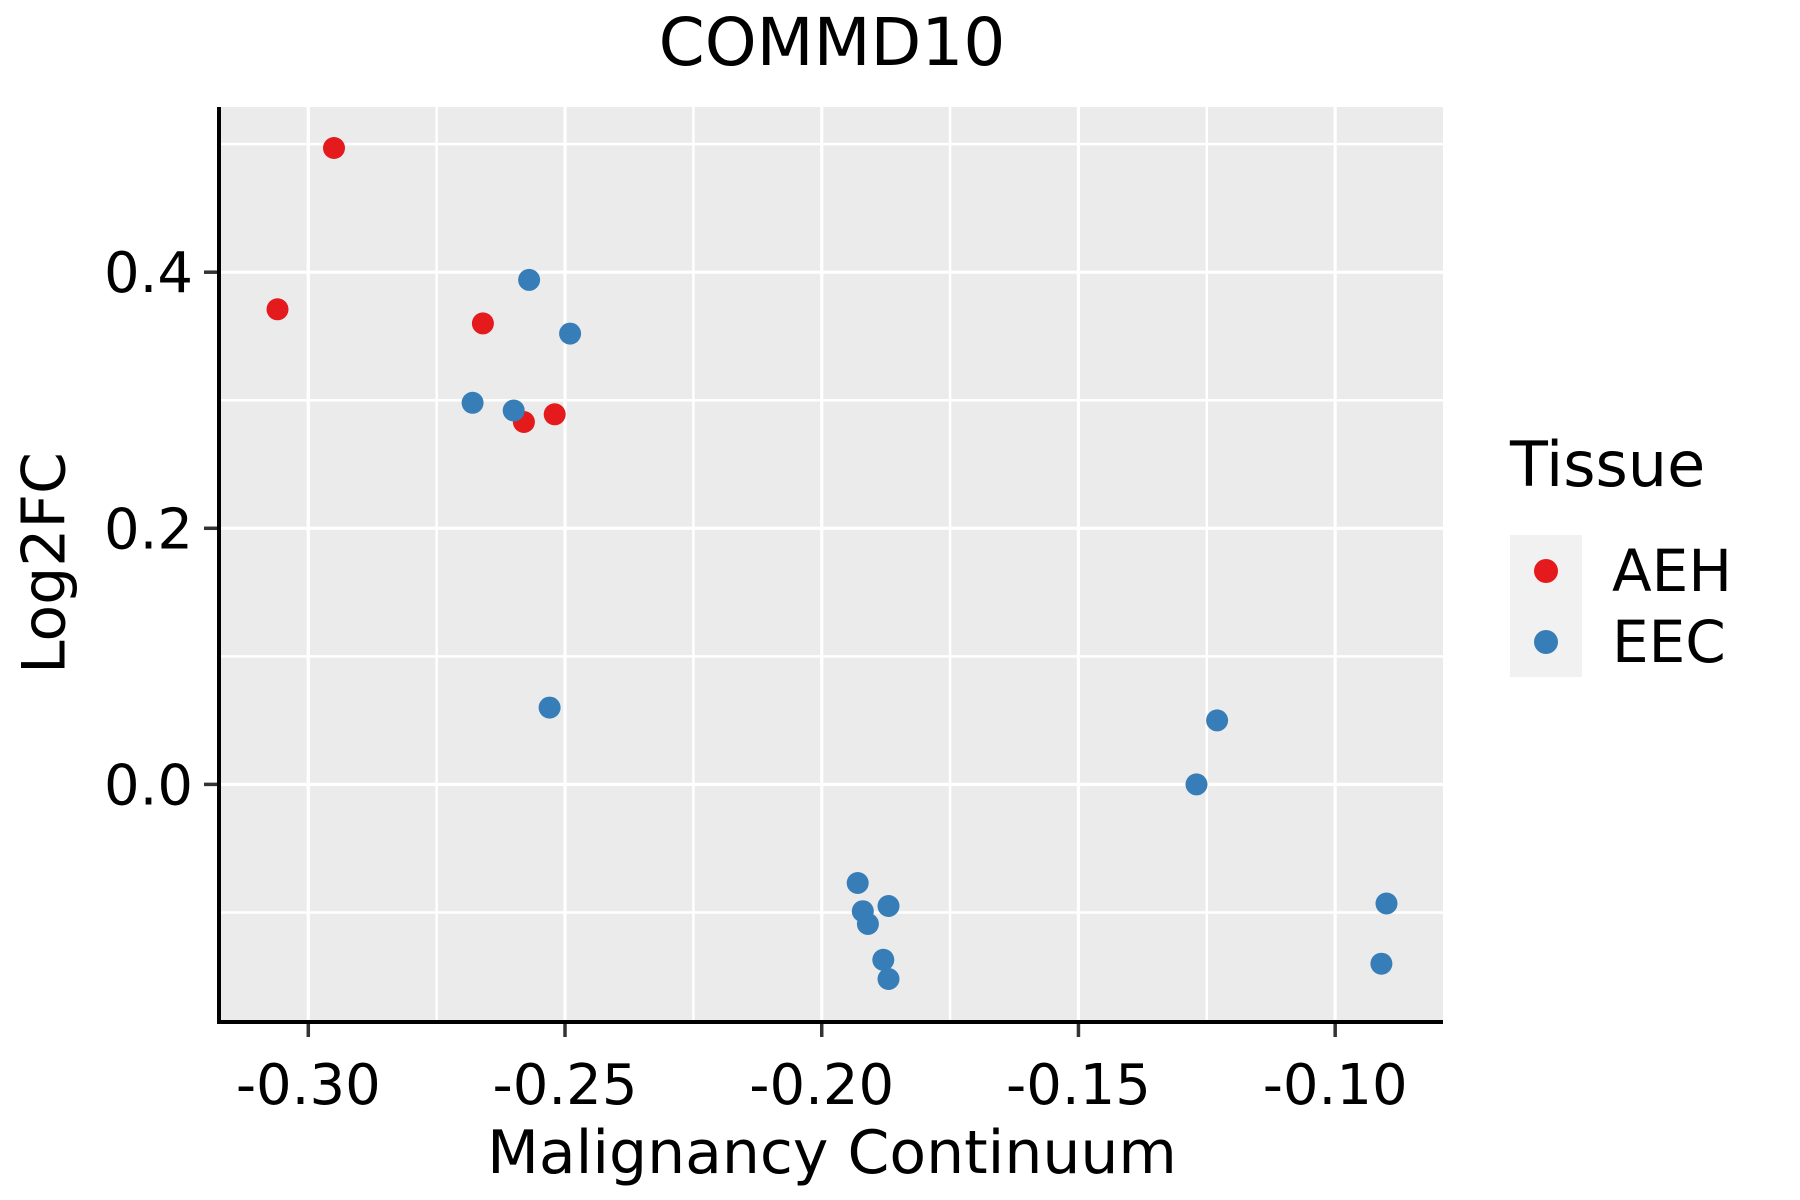 The height and width of the screenshot is (1200, 1800). Describe the element at coordinates (148, 273) in the screenshot. I see `y-tick-label: 0.4` at that location.